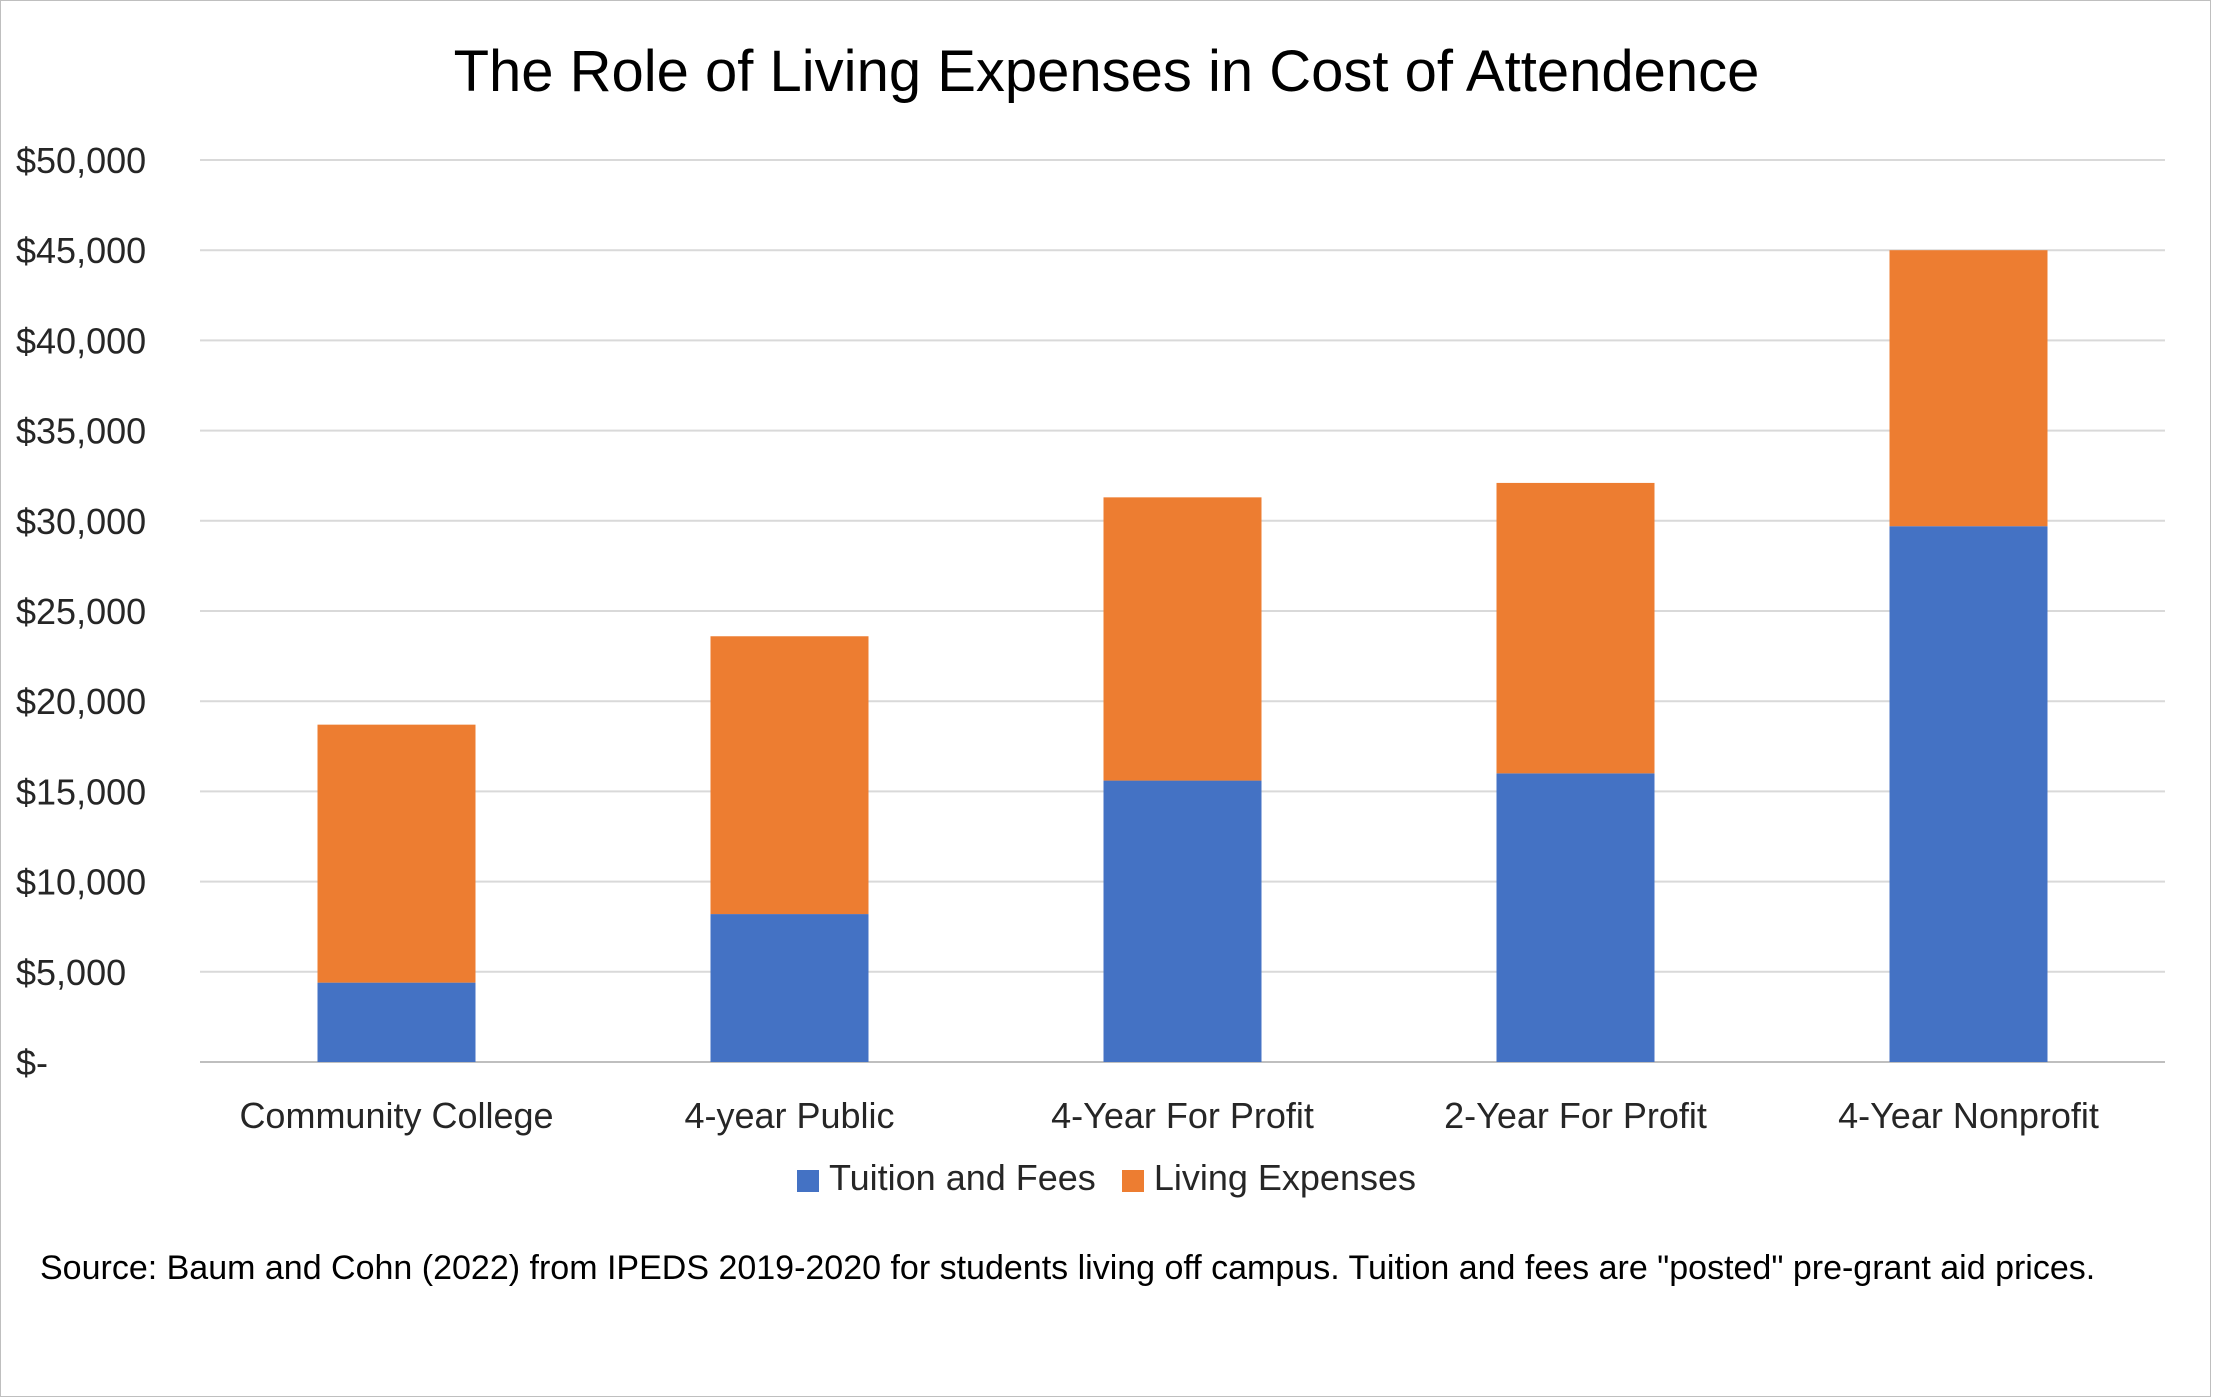 Image resolution: width=2213 pixels, height=1399 pixels. What do you see at coordinates (1968, 1115) in the screenshot?
I see `x-tick-label: 4-Year Nonprofit` at bounding box center [1968, 1115].